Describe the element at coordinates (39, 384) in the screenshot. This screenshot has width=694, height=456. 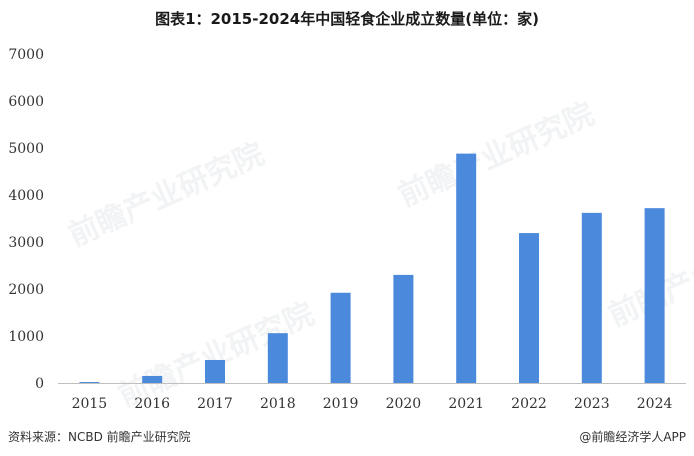
I see `y-tick-label: 0` at that location.